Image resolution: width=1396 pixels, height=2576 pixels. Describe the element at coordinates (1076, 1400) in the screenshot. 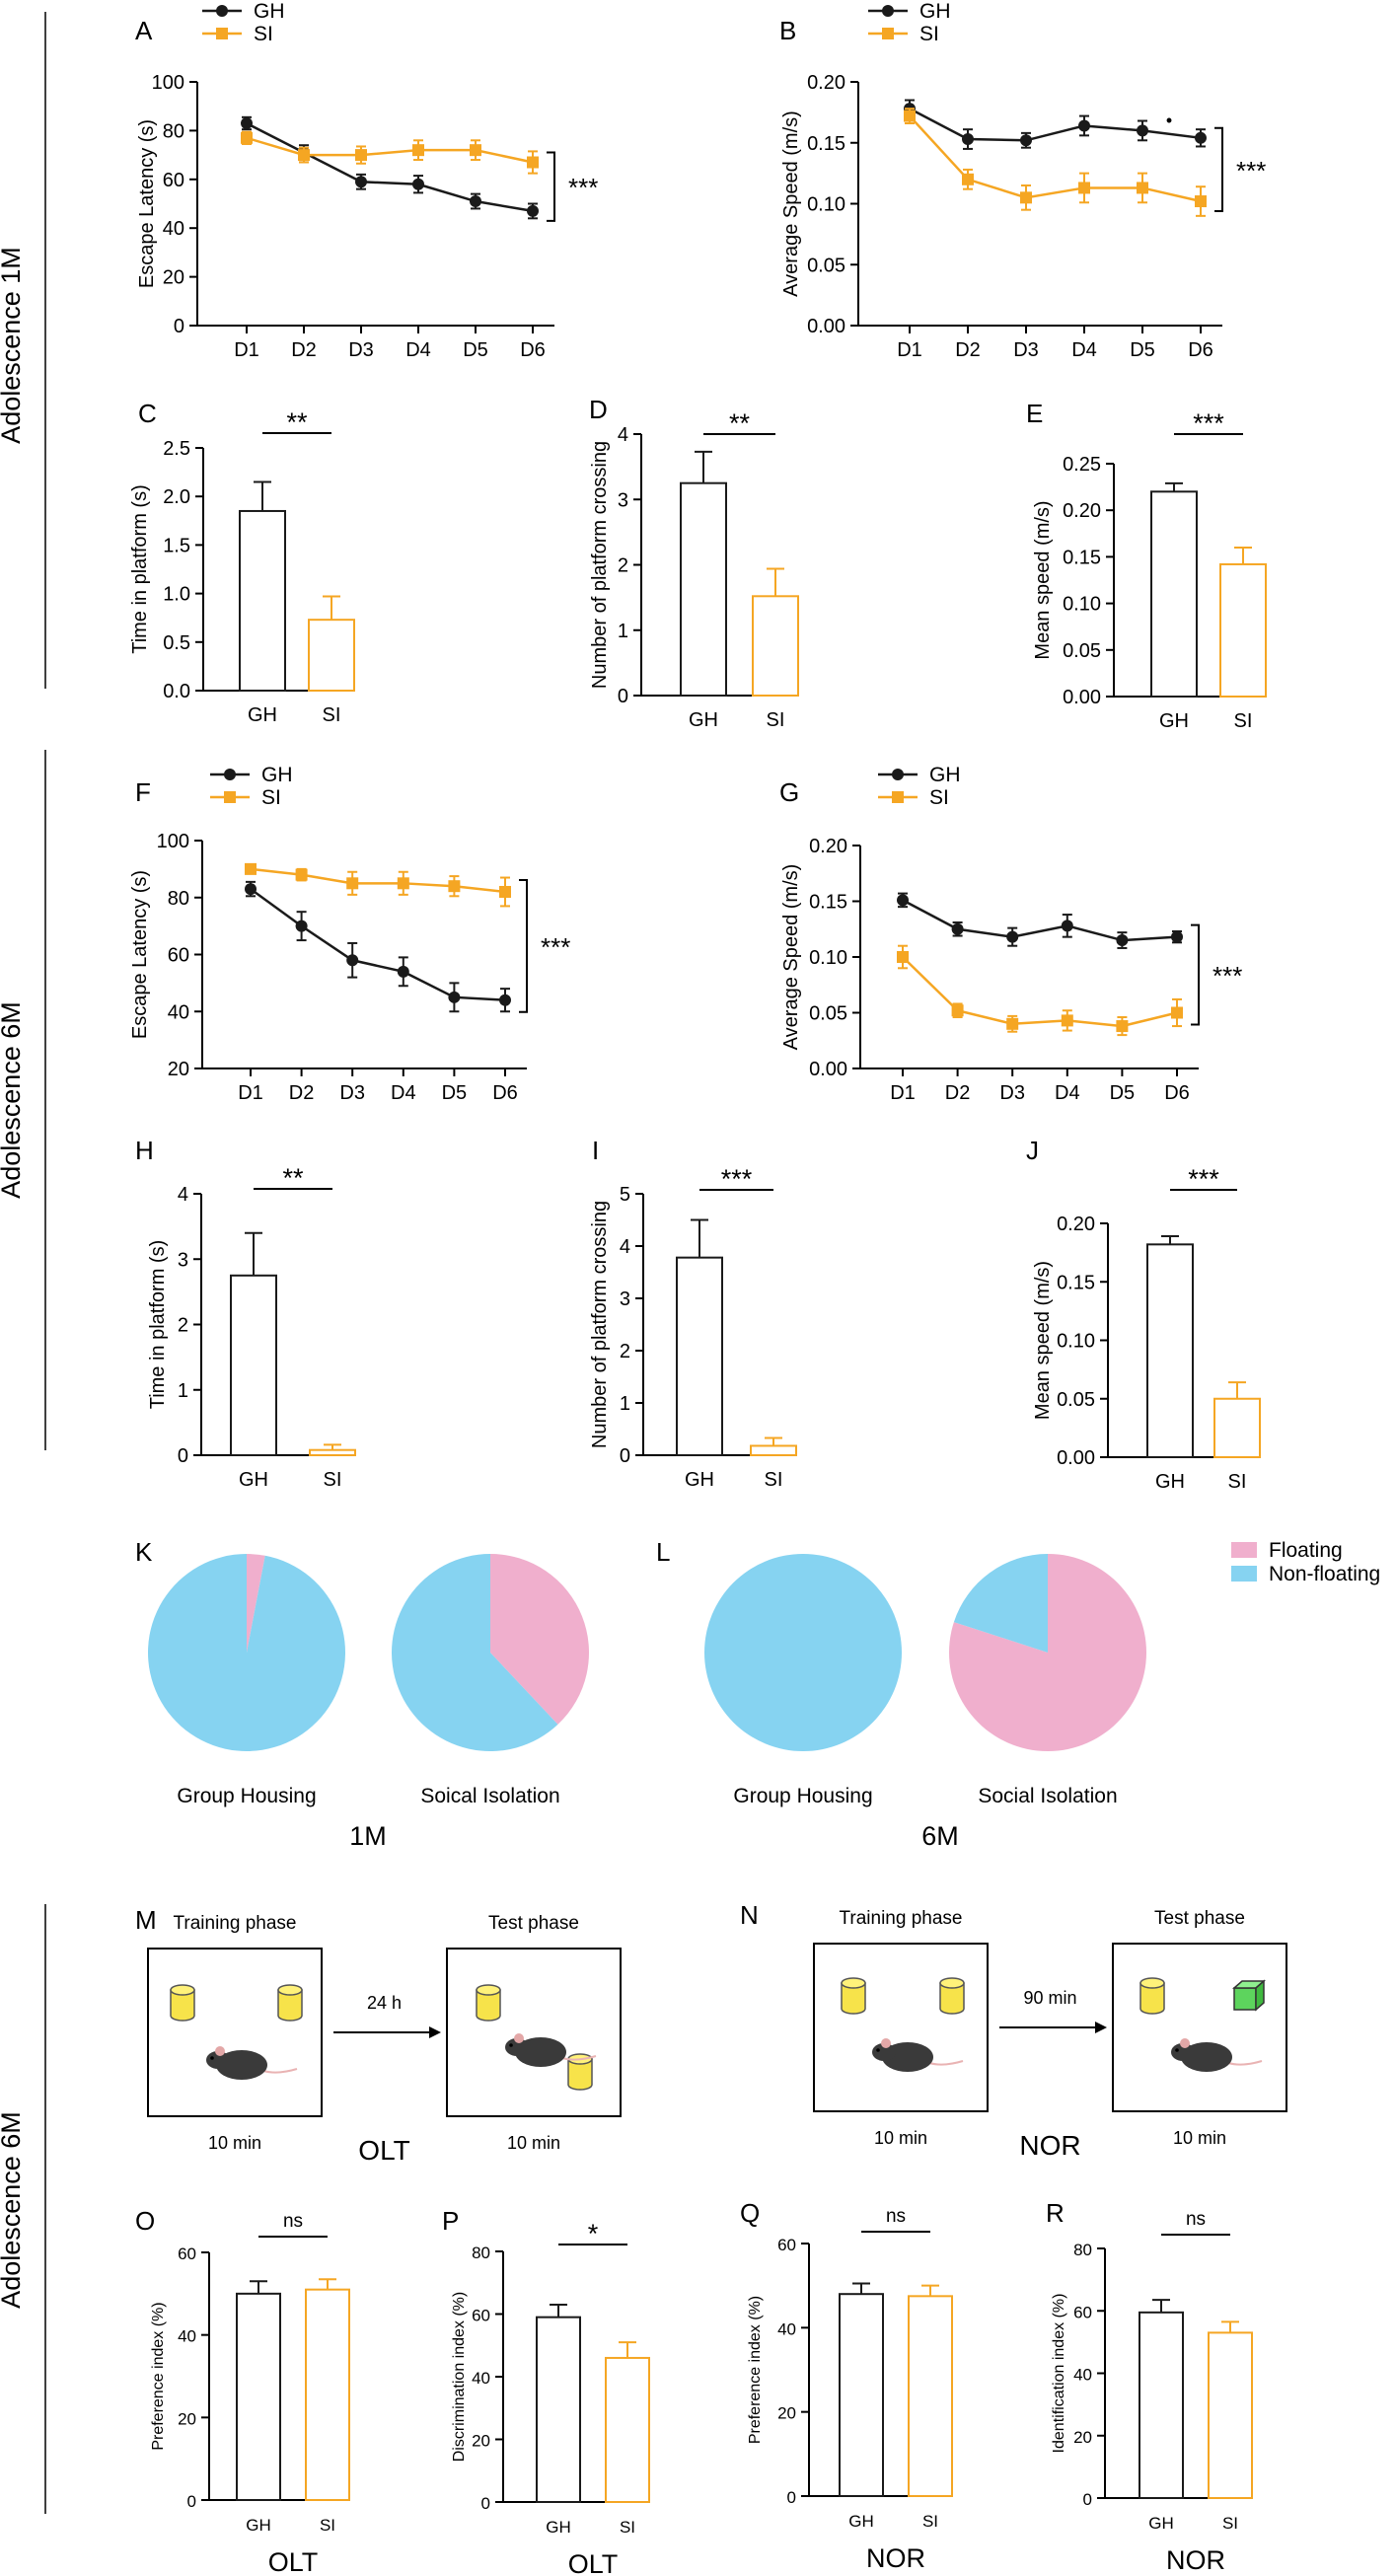

I see `y-tick-label: 0.05` at that location.